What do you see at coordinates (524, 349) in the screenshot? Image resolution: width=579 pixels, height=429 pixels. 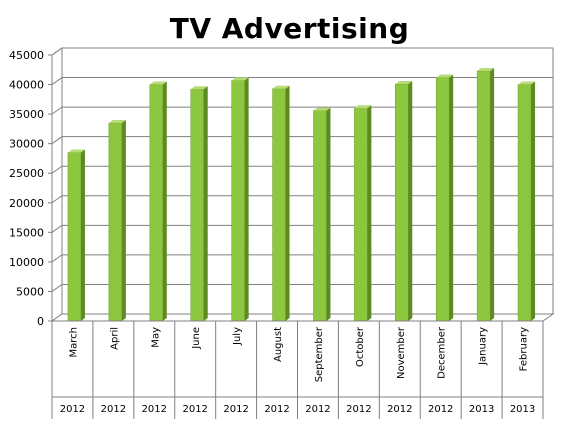 I see `x-tick-label: February` at bounding box center [524, 349].